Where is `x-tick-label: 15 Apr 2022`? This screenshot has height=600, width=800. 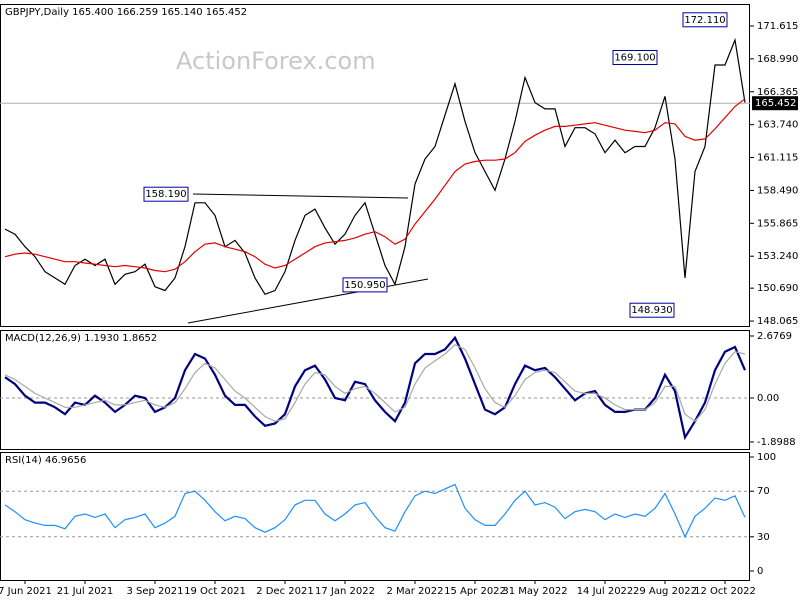 x-tick-label: 15 Apr 2022 is located at coordinates (475, 591).